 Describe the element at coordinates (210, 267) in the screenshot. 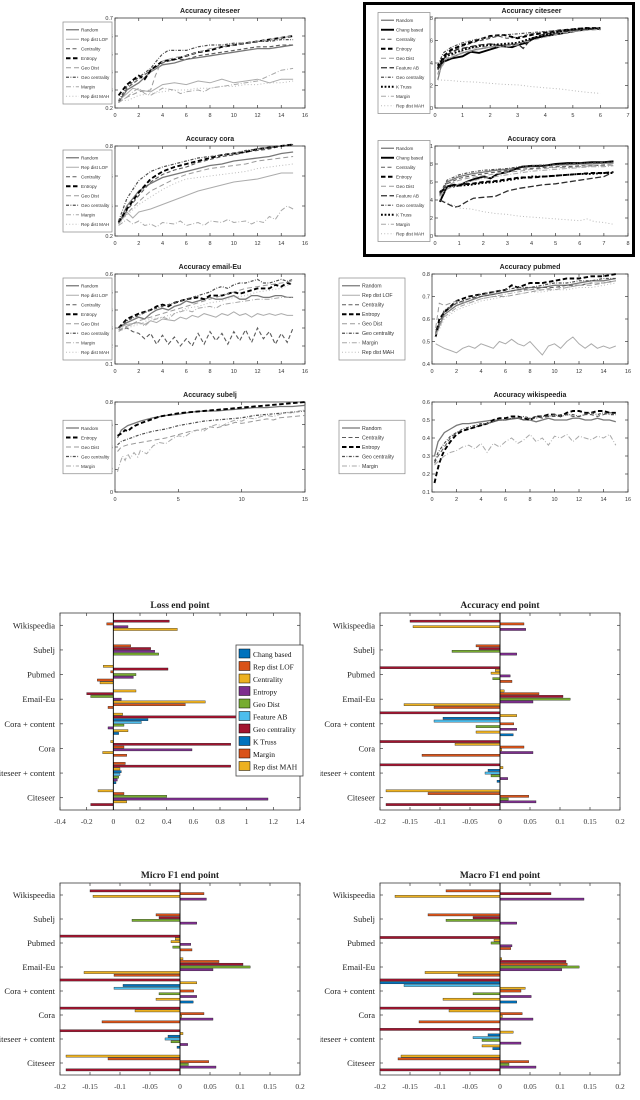

I see `chart-title: Accuracy email-Eu` at that location.